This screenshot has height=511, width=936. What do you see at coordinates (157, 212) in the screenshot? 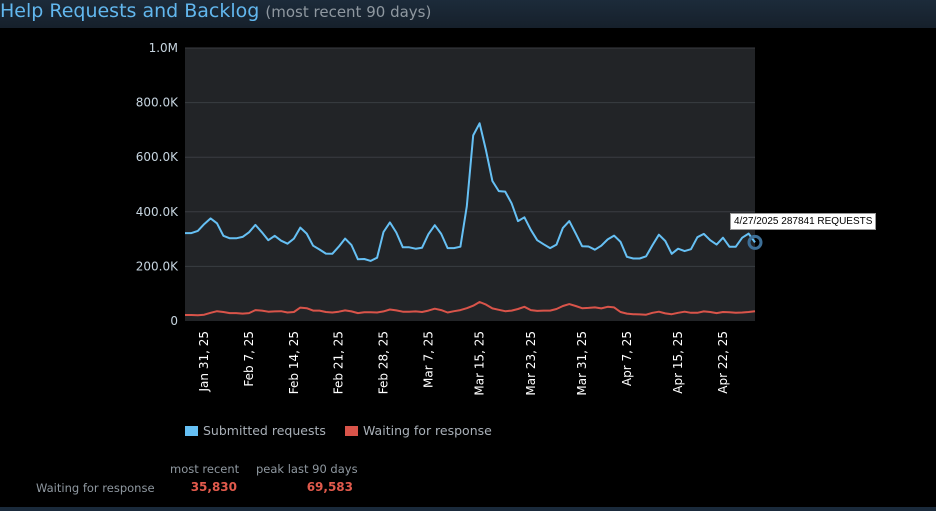
I see `y-tick-label: 400.0K` at bounding box center [157, 212].